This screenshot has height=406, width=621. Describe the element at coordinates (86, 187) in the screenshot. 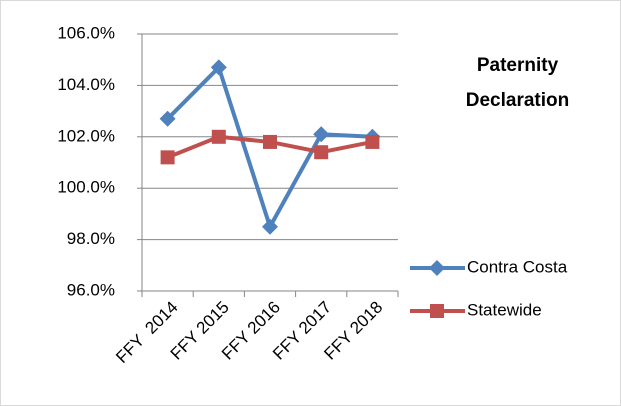

I see `y-tick-label: 100.0%` at that location.